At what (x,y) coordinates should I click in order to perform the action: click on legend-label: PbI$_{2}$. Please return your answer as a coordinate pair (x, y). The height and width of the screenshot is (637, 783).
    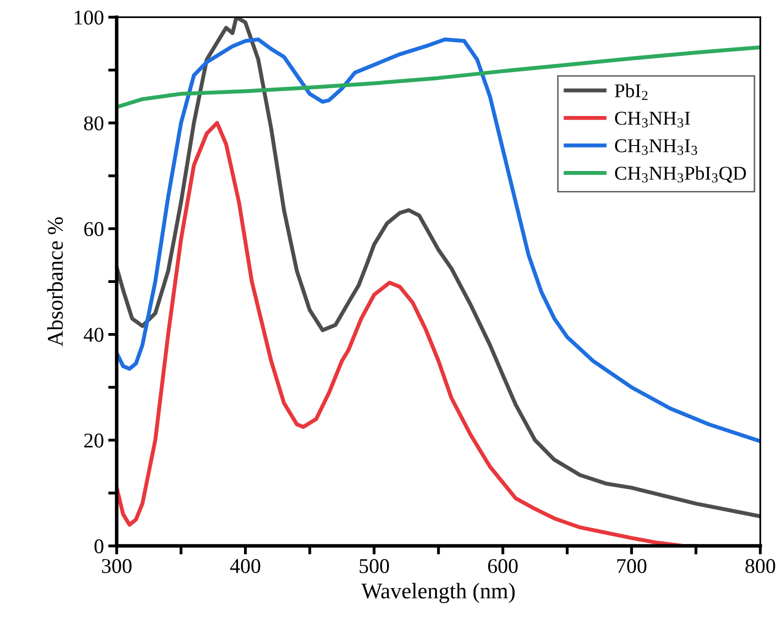
    Looking at the image, I should click on (631, 92).